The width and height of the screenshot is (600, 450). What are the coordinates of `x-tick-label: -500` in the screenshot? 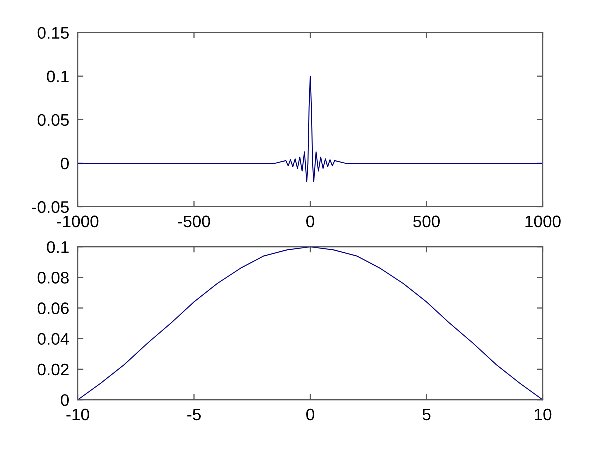 It's located at (194, 222).